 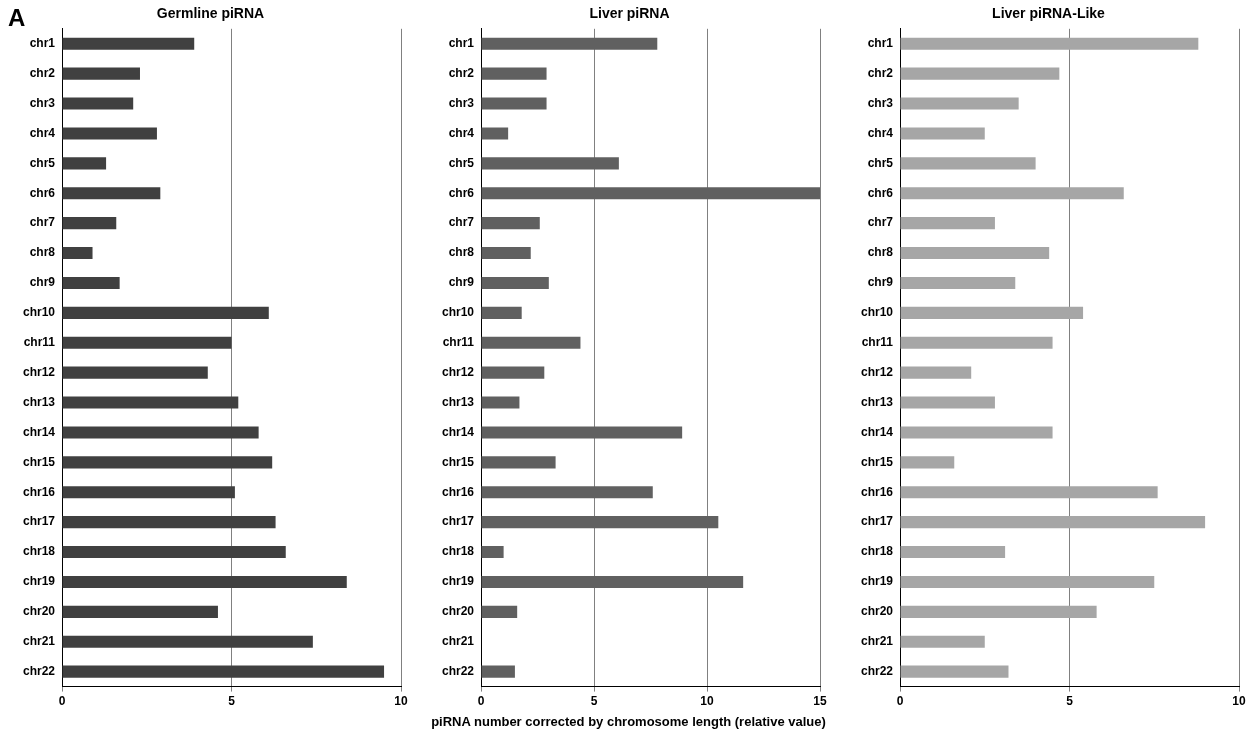 What do you see at coordinates (877, 312) in the screenshot?
I see `y-tick-label: chr10` at bounding box center [877, 312].